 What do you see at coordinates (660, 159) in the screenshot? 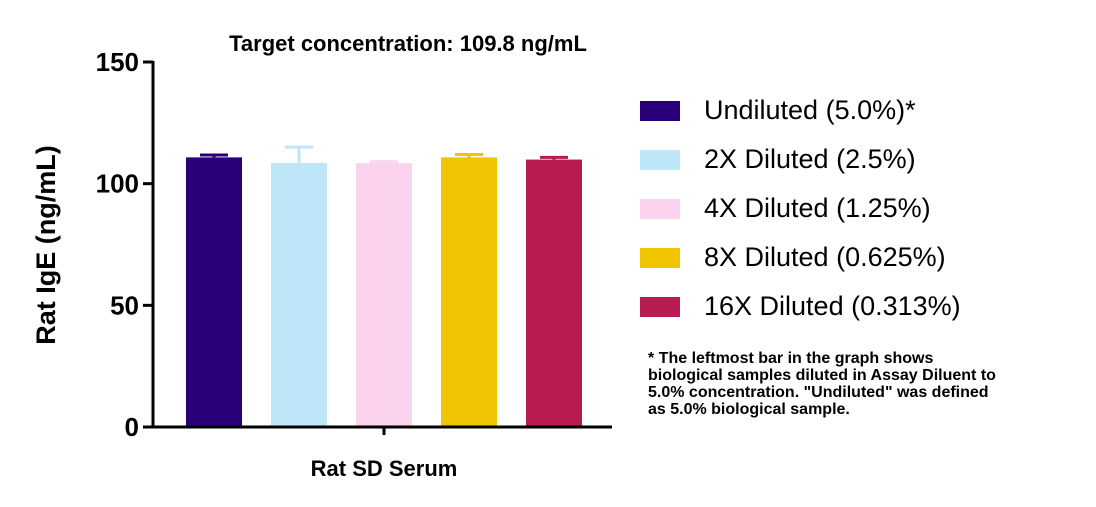
I see `legend-swatch-2x` at bounding box center [660, 159].